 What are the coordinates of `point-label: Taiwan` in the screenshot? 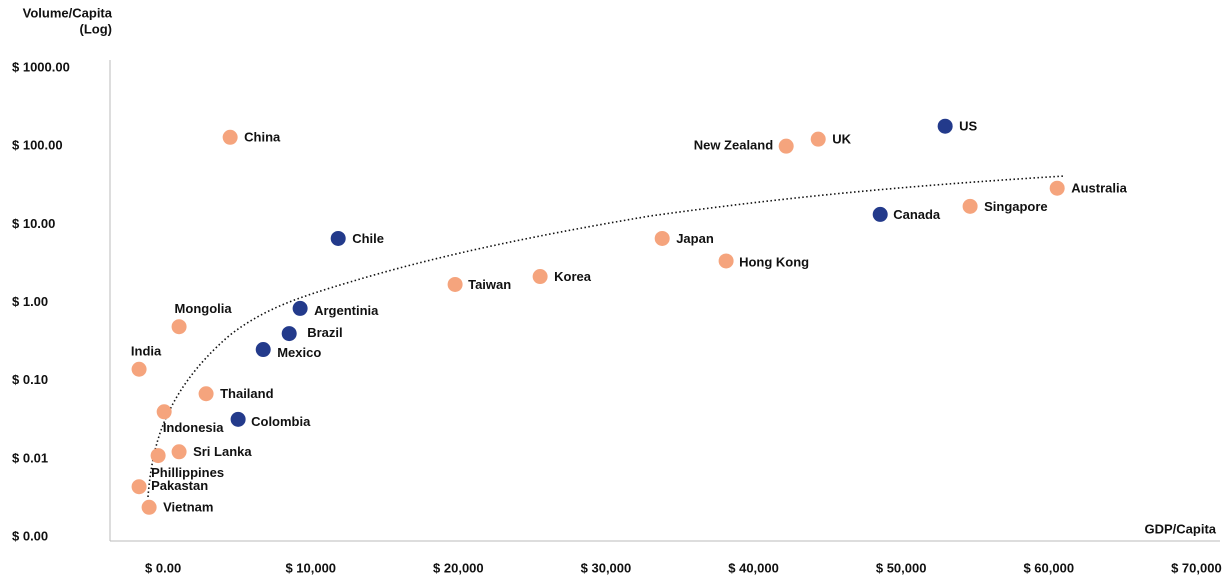 It's located at (489, 284).